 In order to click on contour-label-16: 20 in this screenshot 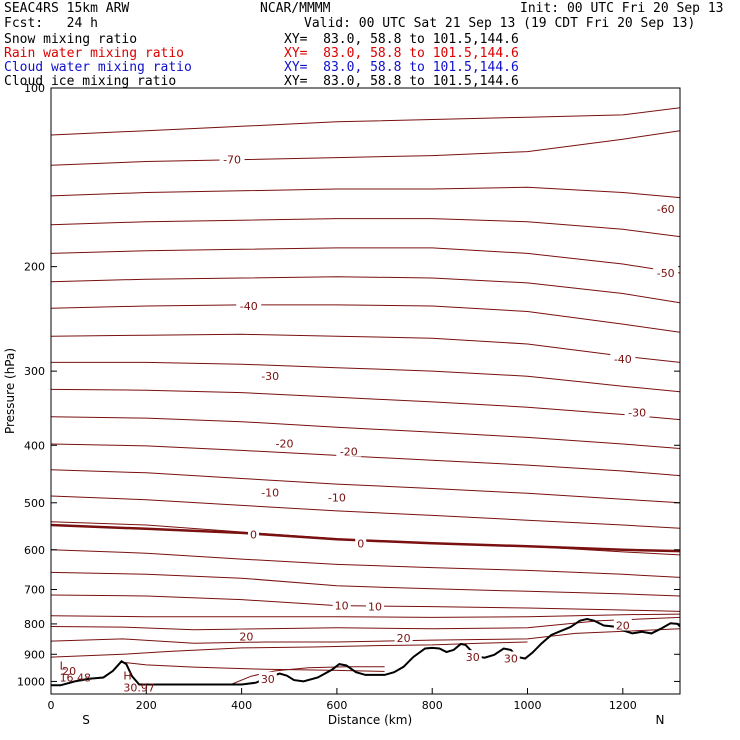, I will do `click(404, 638)`.